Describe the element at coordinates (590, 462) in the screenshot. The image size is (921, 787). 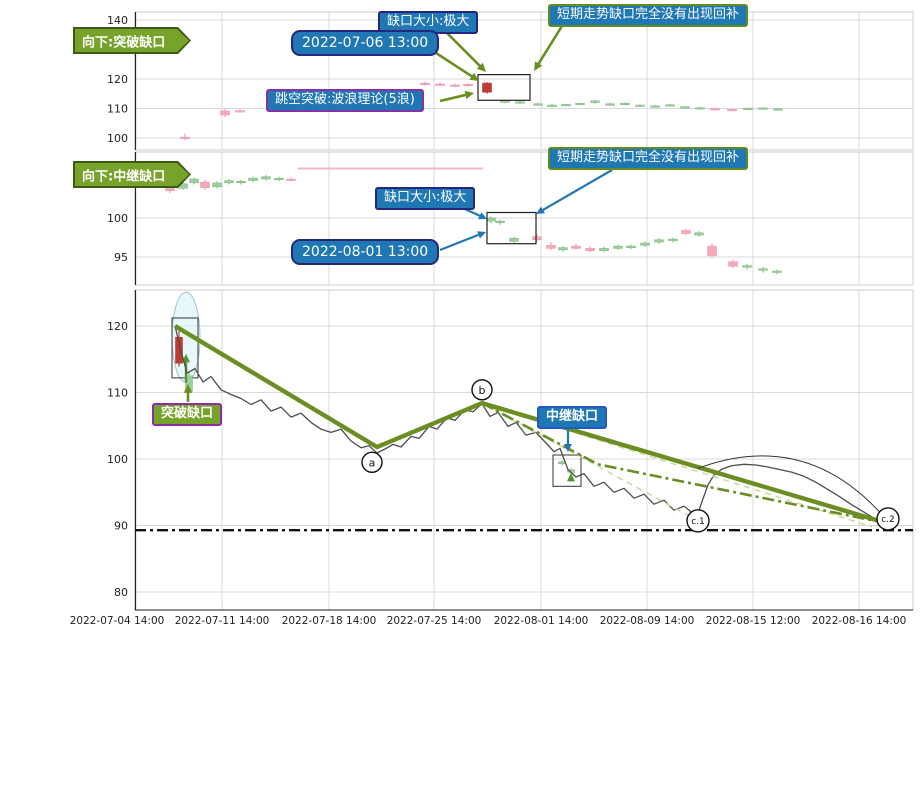
I see `trend-projection-dashed` at that location.